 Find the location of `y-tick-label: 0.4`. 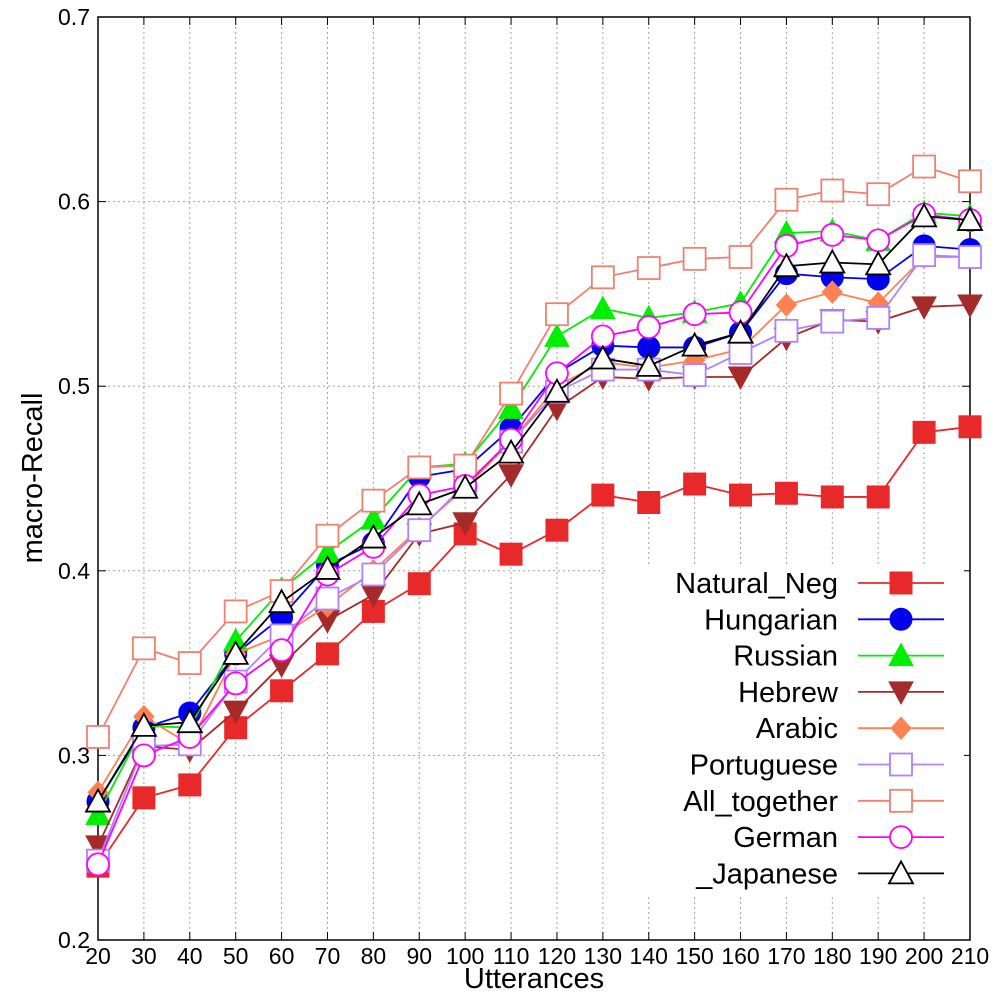

y-tick-label: 0.4 is located at coordinates (74, 571).